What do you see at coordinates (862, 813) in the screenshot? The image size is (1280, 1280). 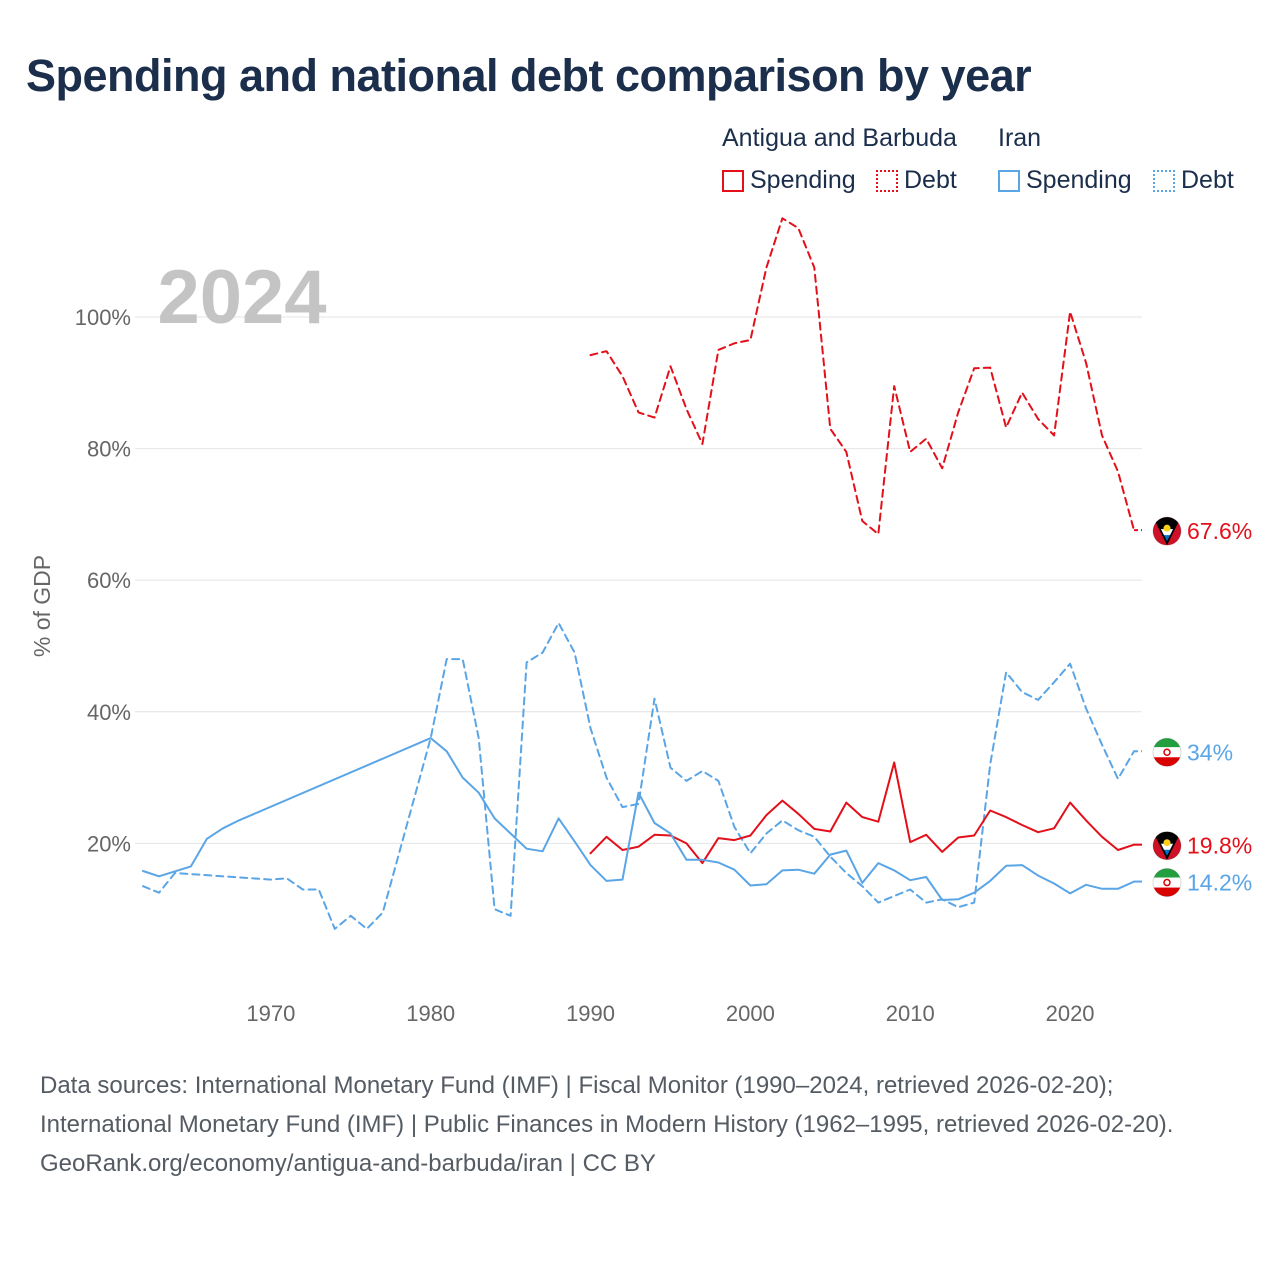 I see `series-line-antigua-and-barbuda-spending` at bounding box center [862, 813].